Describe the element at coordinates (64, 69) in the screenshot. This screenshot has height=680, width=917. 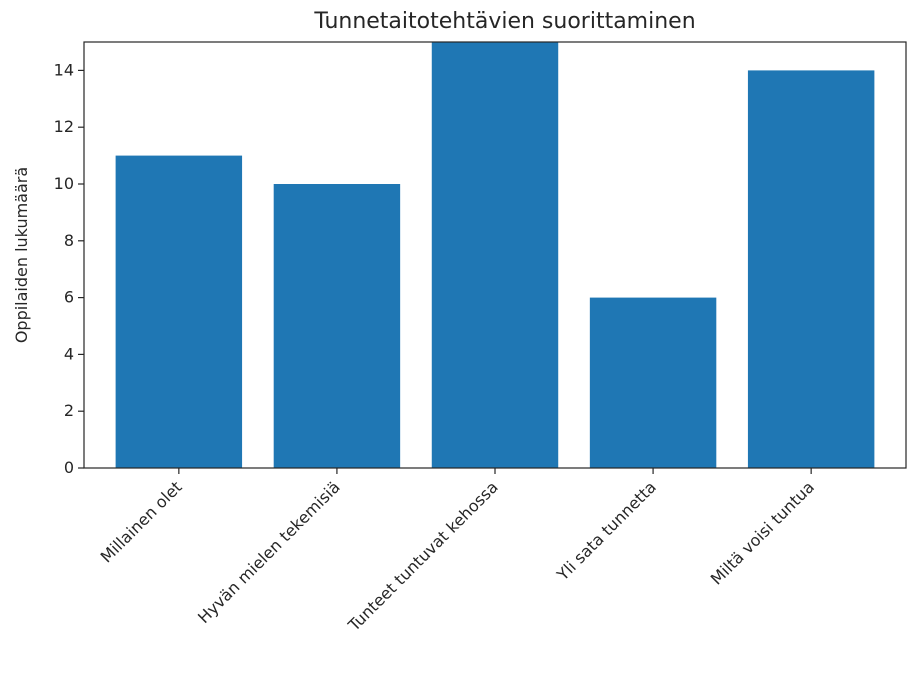
I see `y-tick-label: 14` at that location.